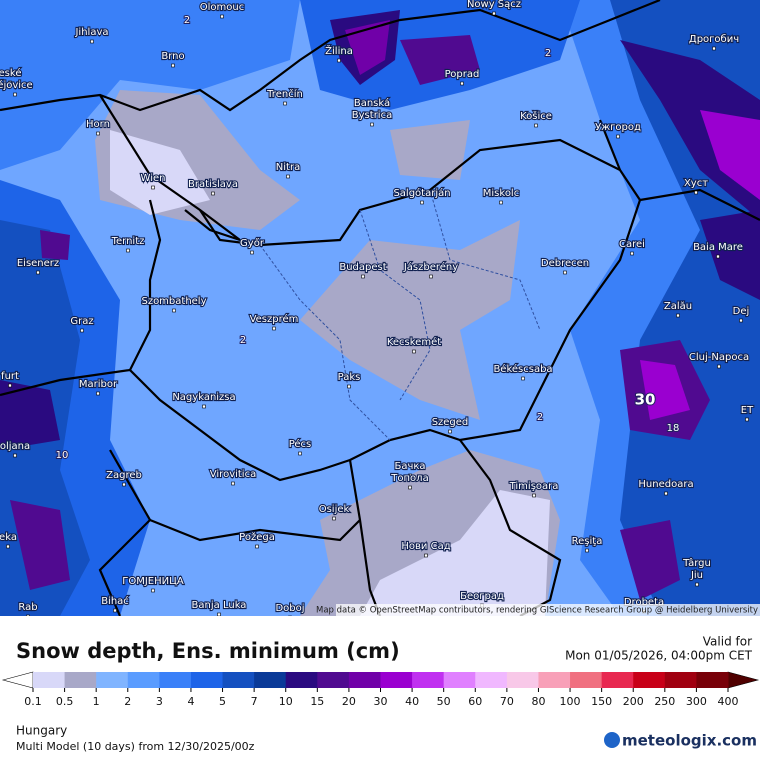 The width and height of the screenshot is (760, 760). I want to click on tick-label: 50, so click(444, 701).